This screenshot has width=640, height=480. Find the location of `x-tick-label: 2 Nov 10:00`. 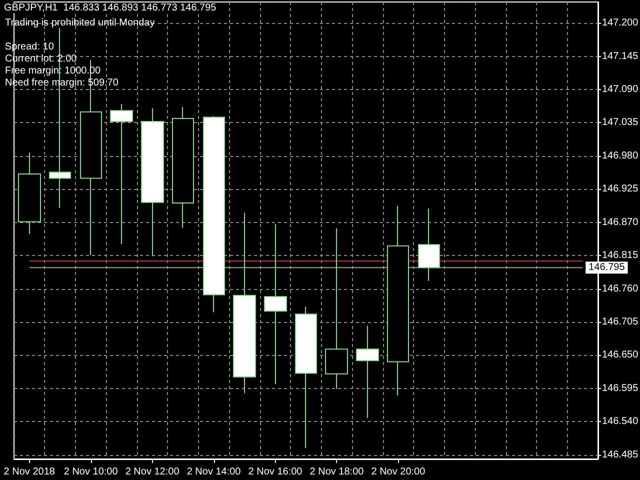

x-tick-label: 2 Nov 10:00 is located at coordinates (91, 472).